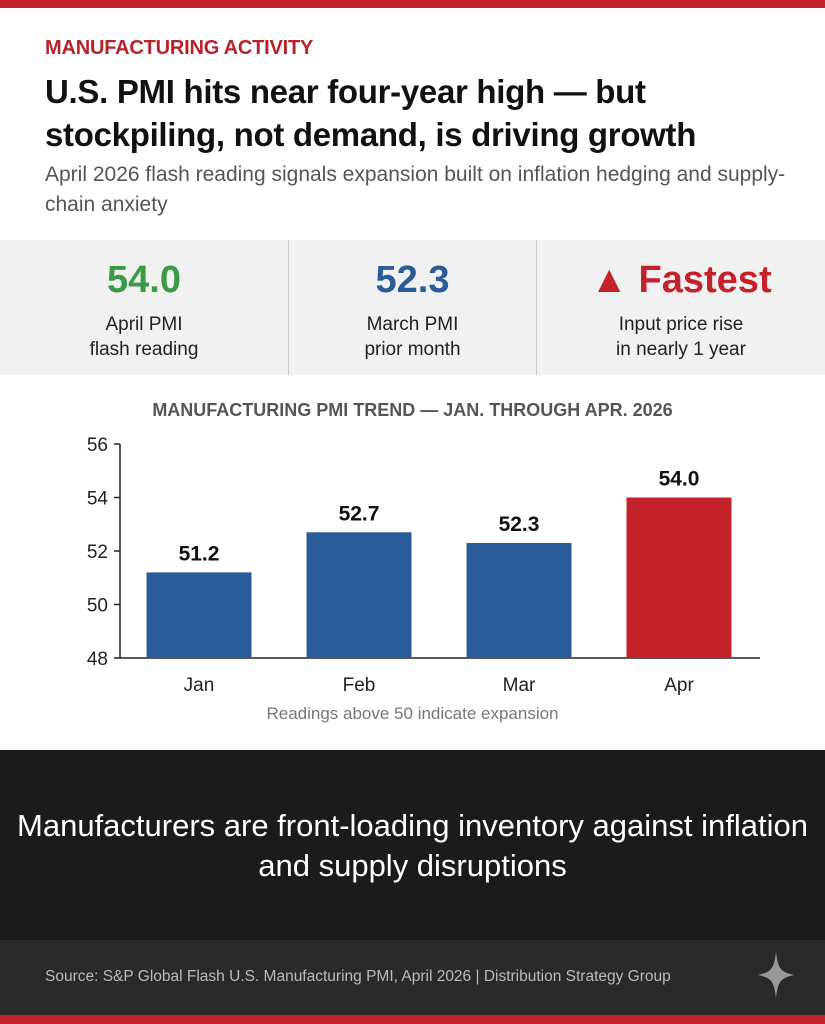  I want to click on stat-label-line: April PMI, so click(144, 324).